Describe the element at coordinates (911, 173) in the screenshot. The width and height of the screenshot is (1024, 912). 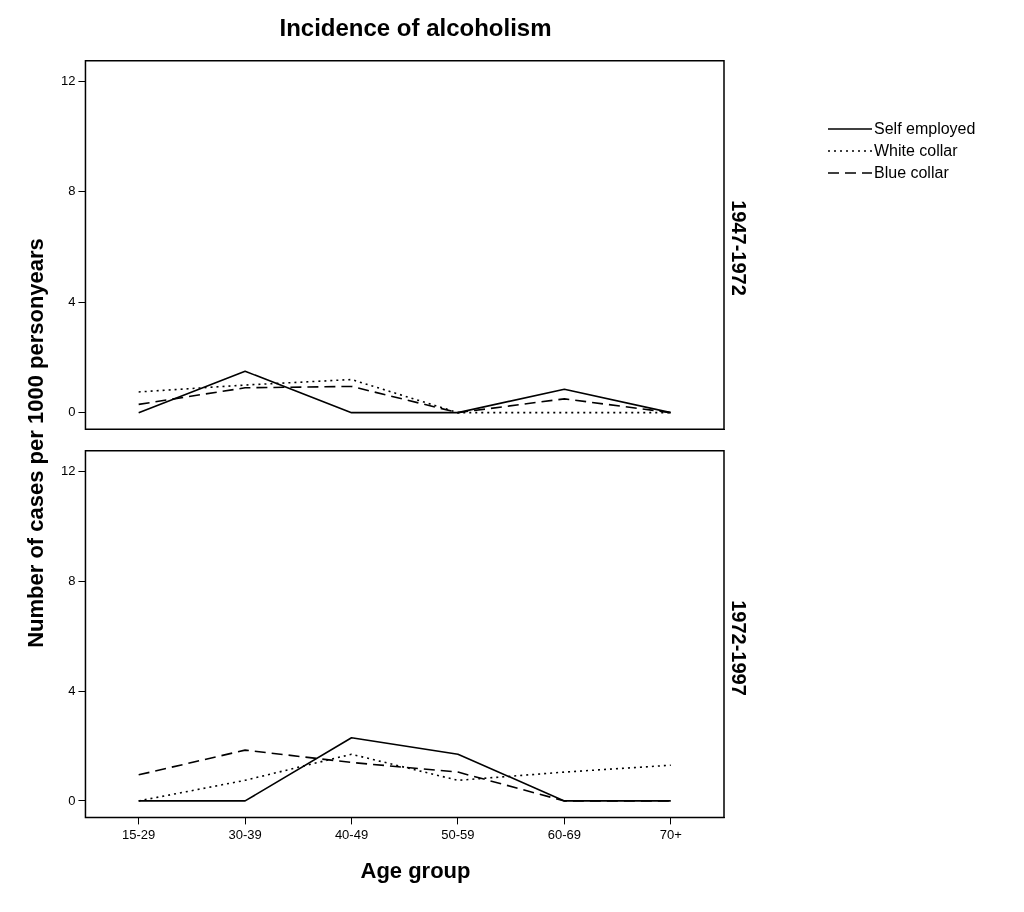
I see `legend-label: Blue collar` at that location.